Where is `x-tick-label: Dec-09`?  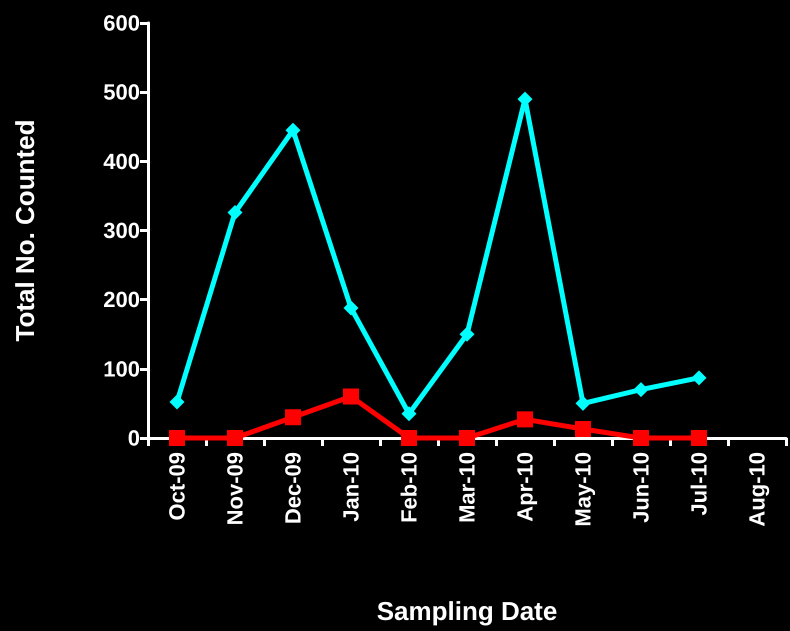 x-tick-label: Dec-09 is located at coordinates (293, 488).